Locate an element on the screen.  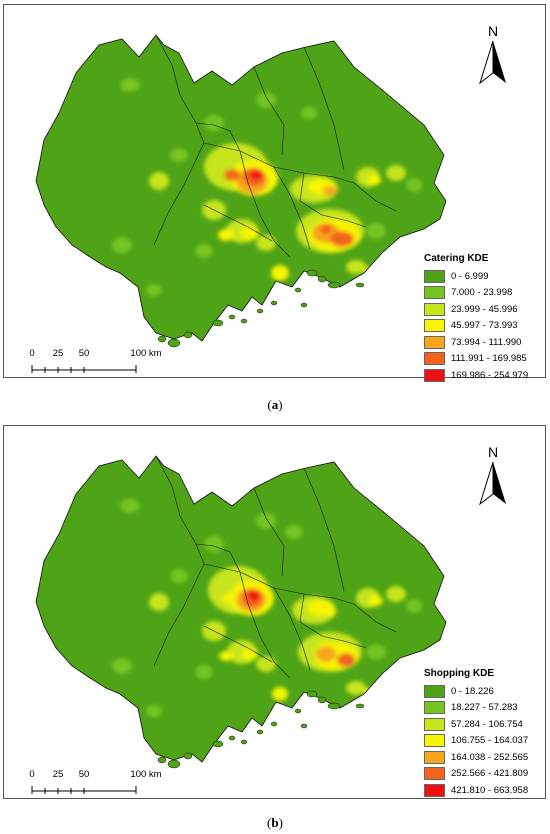
caption-a: (a) is located at coordinates (275, 404).